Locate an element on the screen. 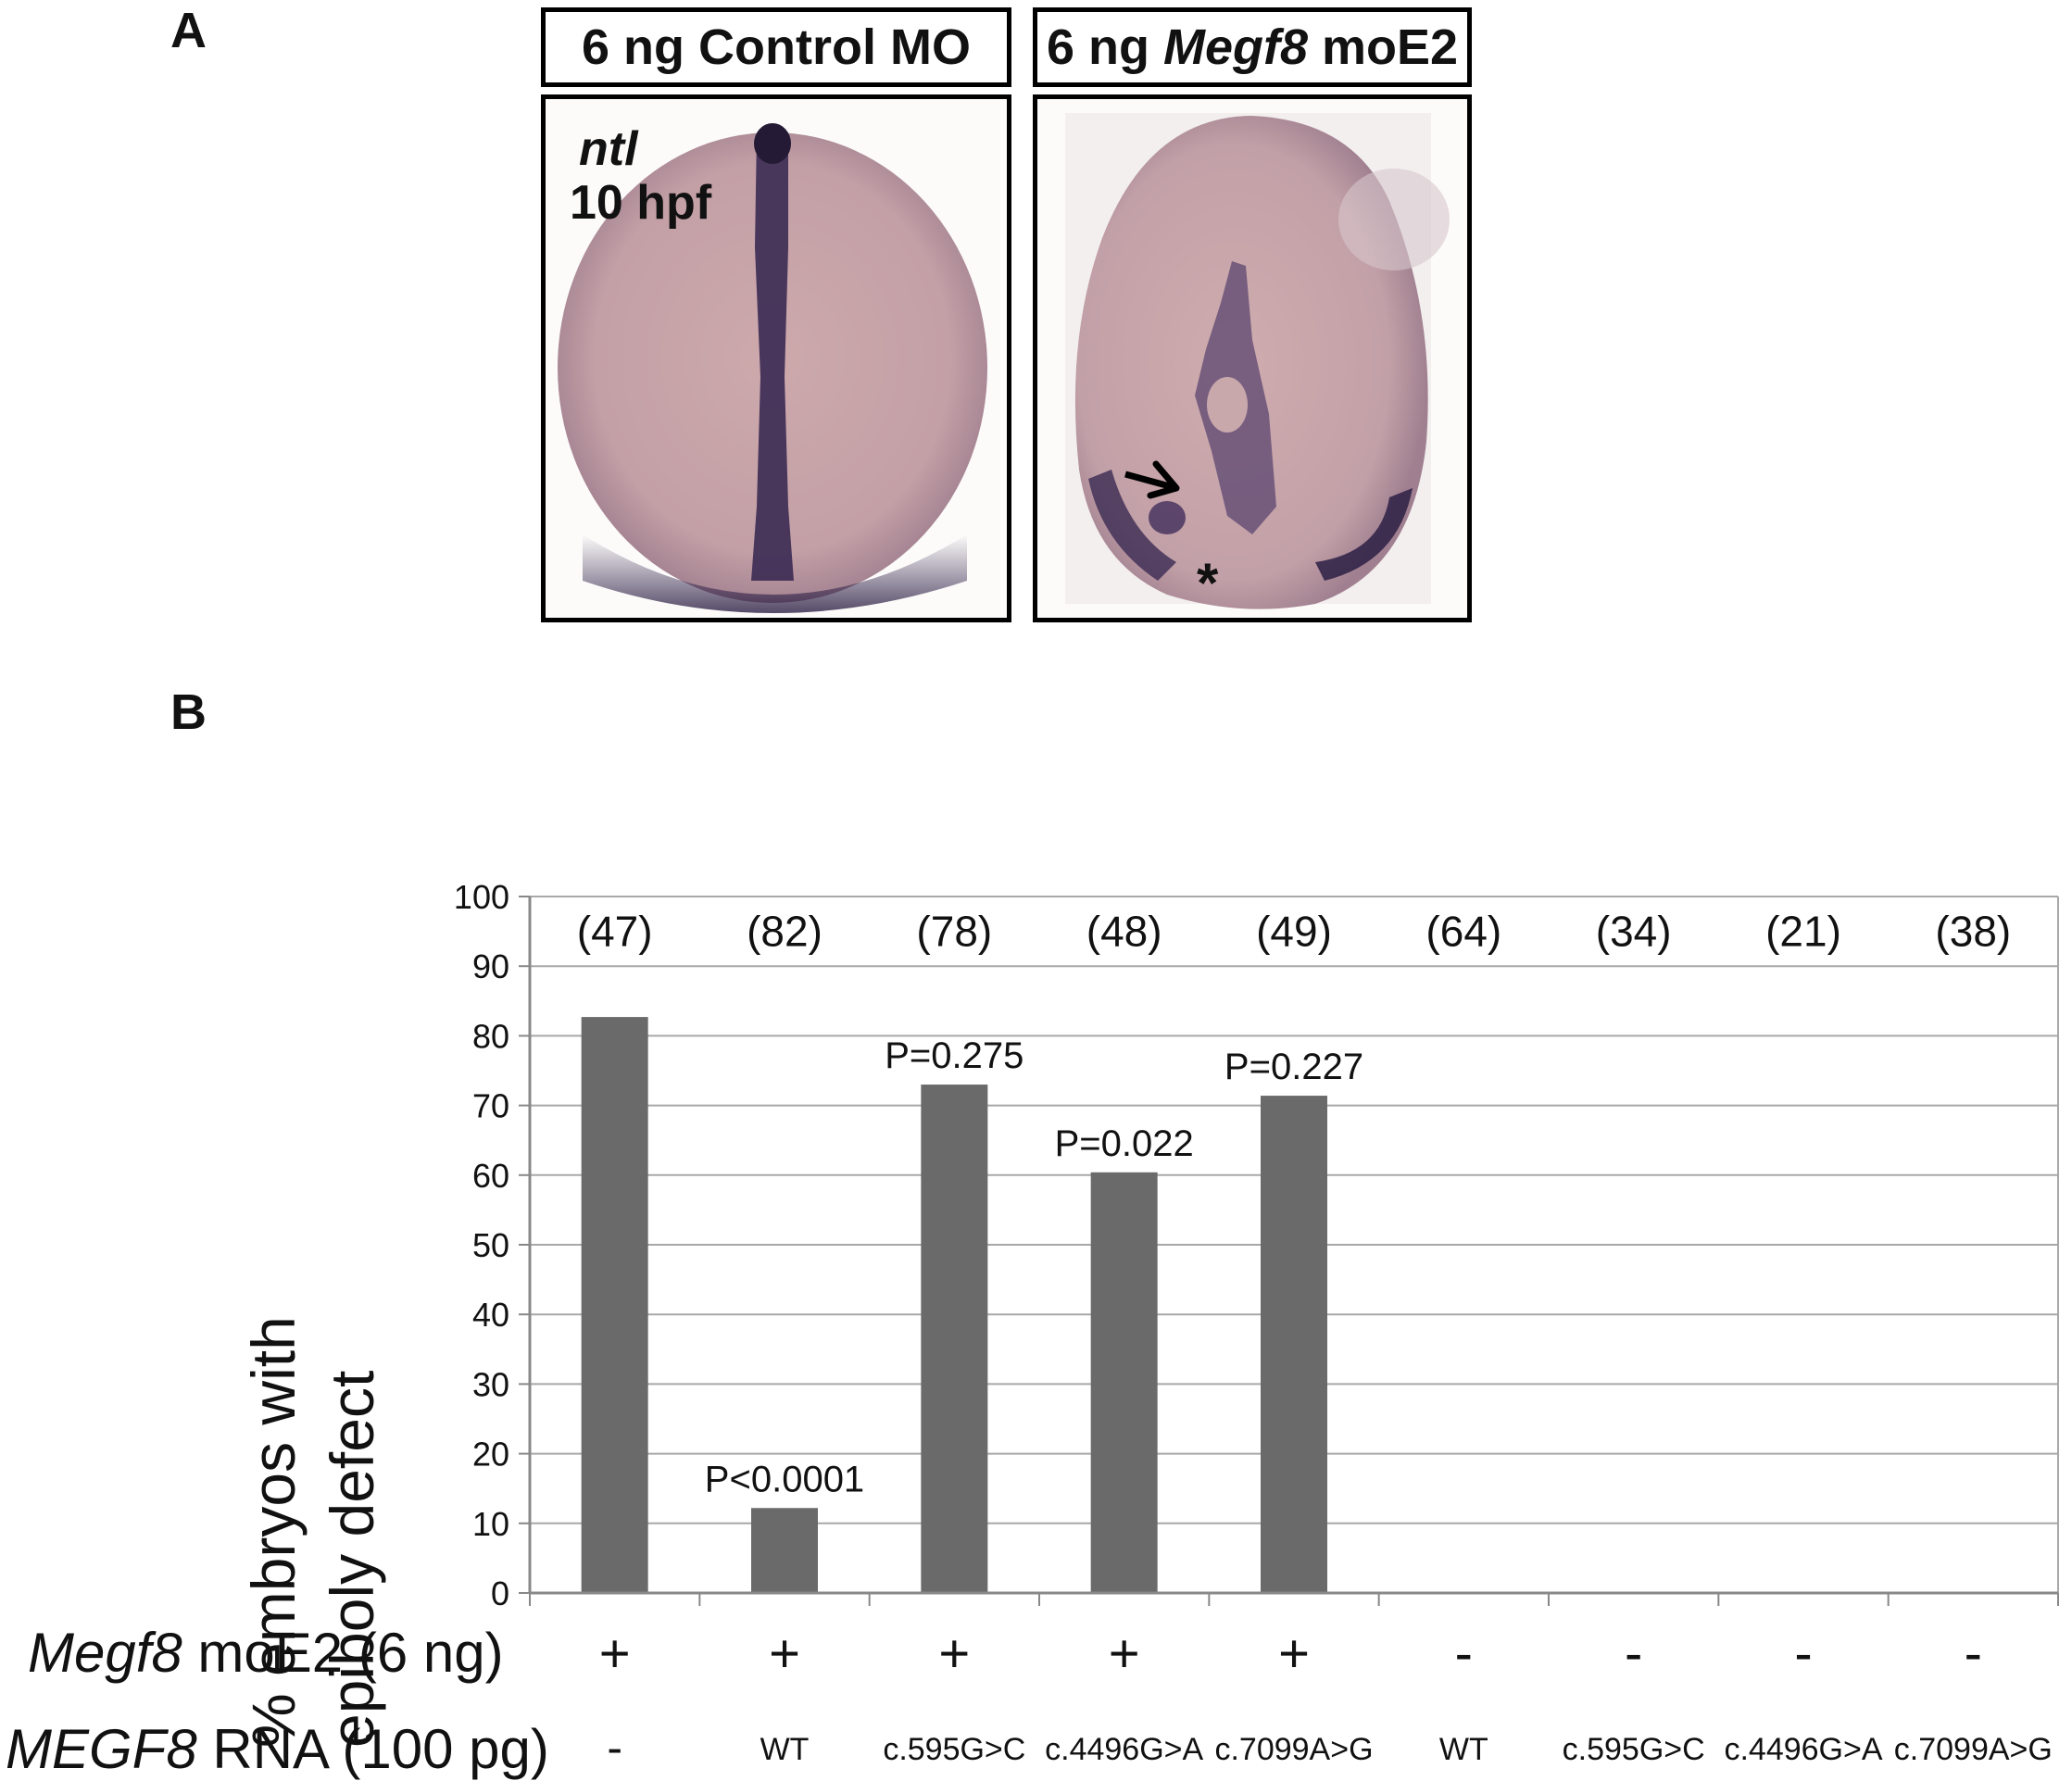 The height and width of the screenshot is (1781, 2072). p-value-label: P<0.0001 is located at coordinates (784, 1479).